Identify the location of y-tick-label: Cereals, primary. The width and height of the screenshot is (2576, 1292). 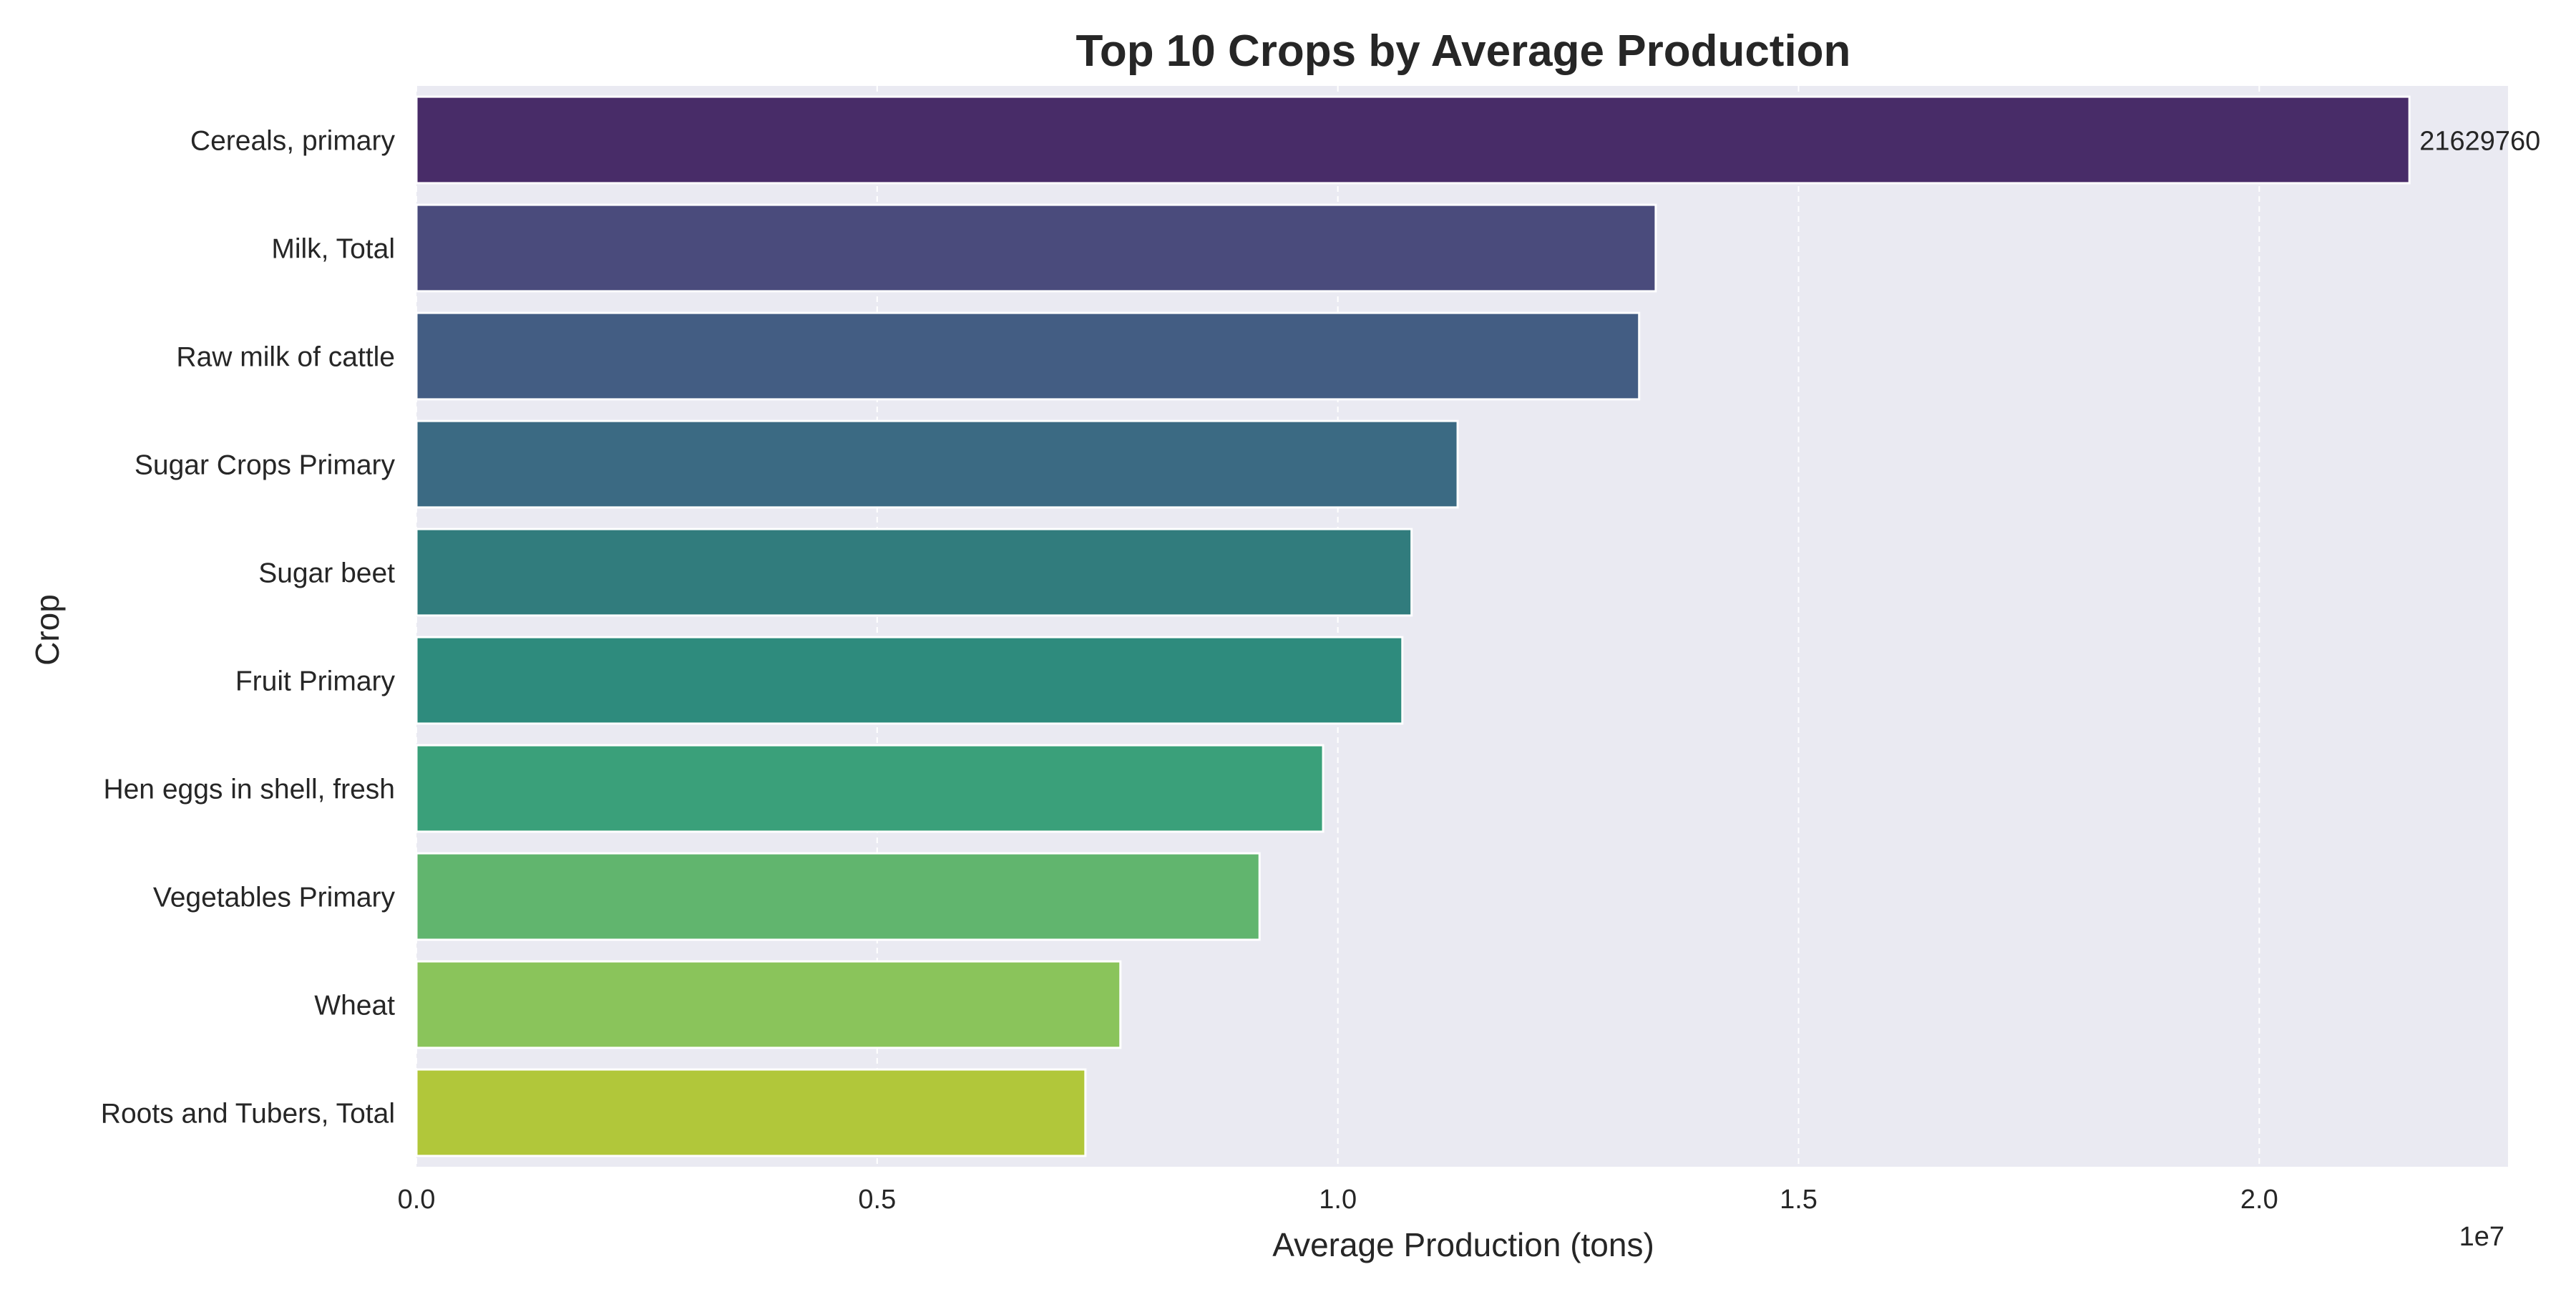
(293, 141).